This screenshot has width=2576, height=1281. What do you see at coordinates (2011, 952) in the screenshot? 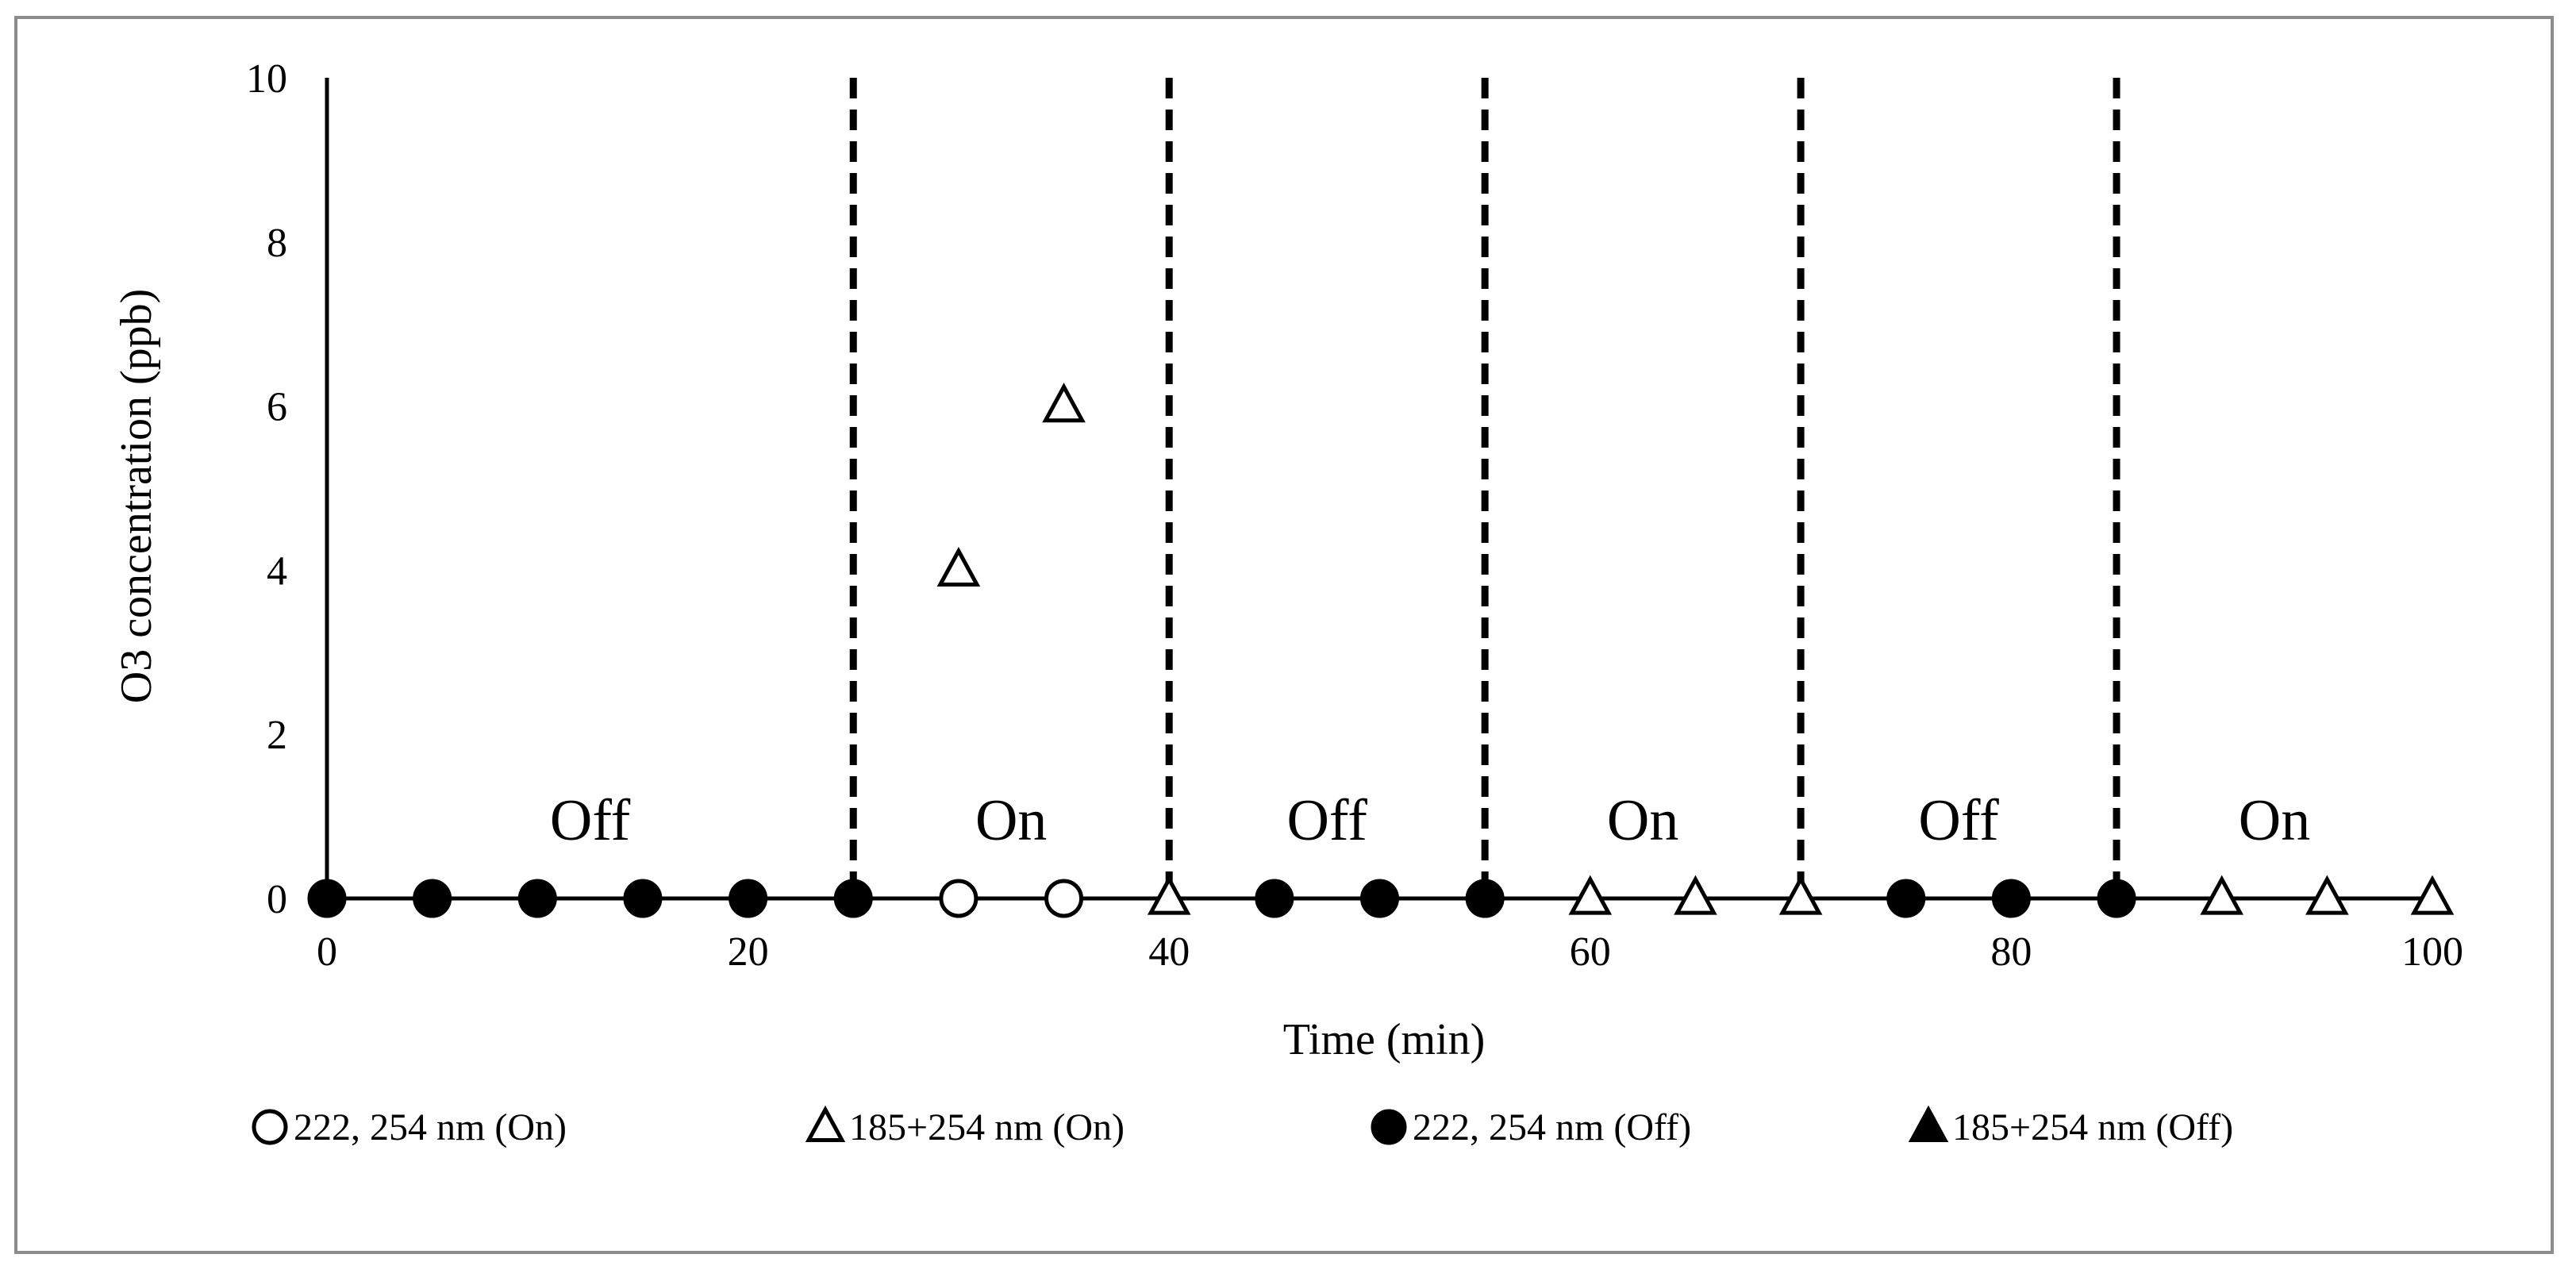
I see `x-tick-label: 80` at bounding box center [2011, 952].